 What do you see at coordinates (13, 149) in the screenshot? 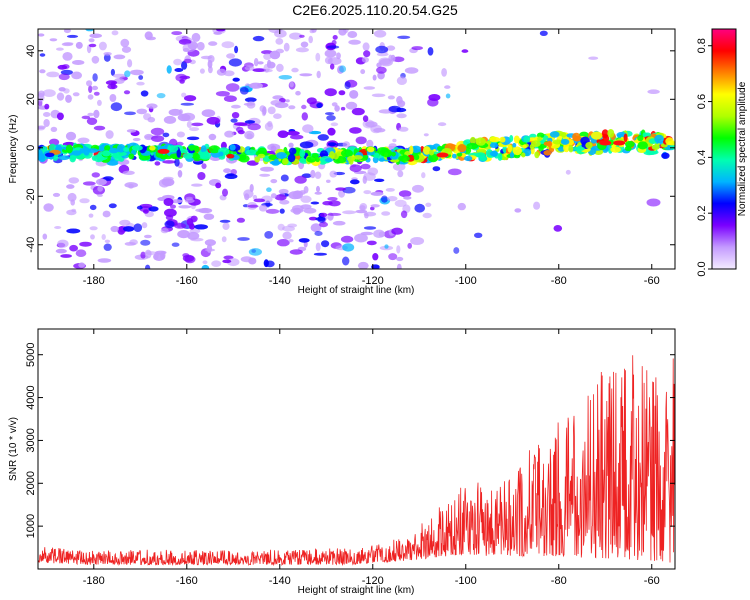
I see `spectrogram-y-axis-label: Frequency (Hz)` at bounding box center [13, 149].